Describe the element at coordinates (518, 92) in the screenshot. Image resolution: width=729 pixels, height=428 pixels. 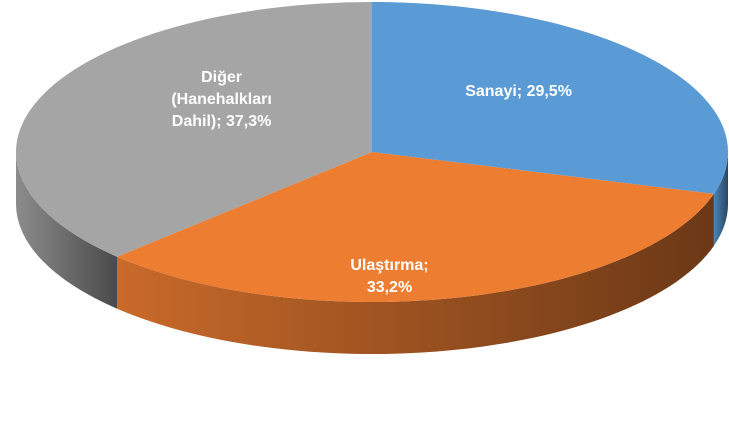
I see `data-label: Sanayi; 29,5%` at that location.